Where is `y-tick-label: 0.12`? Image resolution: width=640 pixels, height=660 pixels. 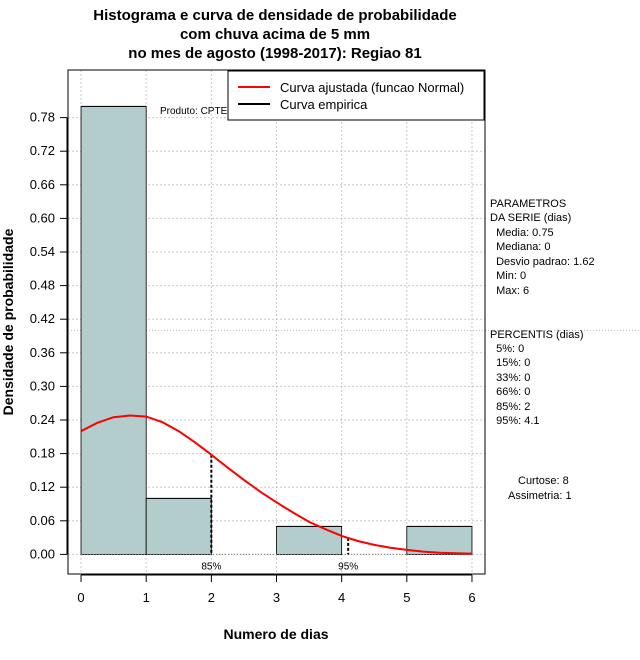
y-tick-label: 0.12 is located at coordinates (42, 486).